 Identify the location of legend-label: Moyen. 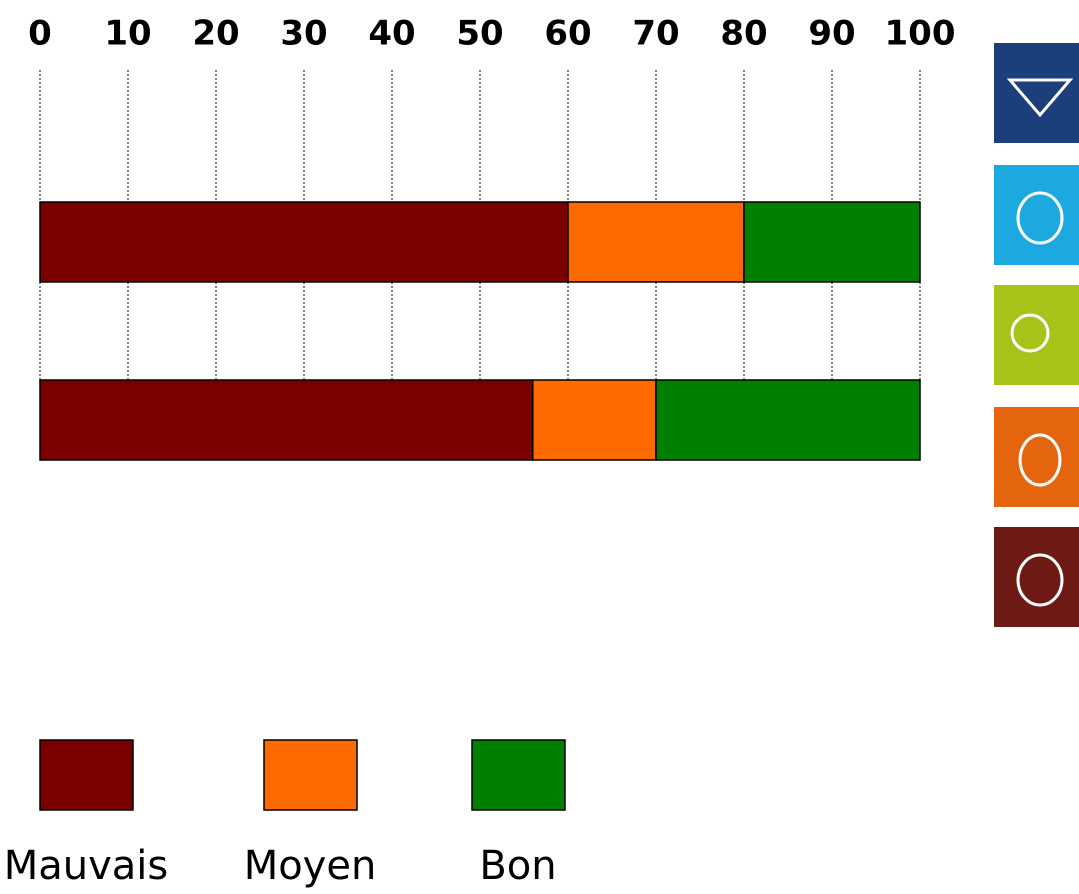
(310, 866).